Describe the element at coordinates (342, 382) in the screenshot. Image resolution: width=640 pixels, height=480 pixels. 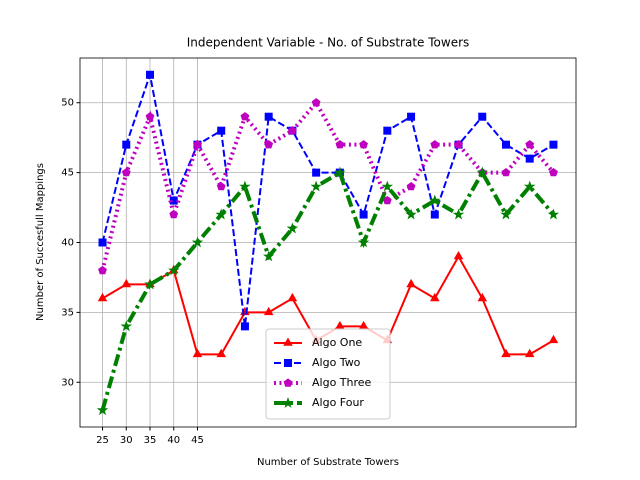
I see `legend-label: Algo Three` at that location.